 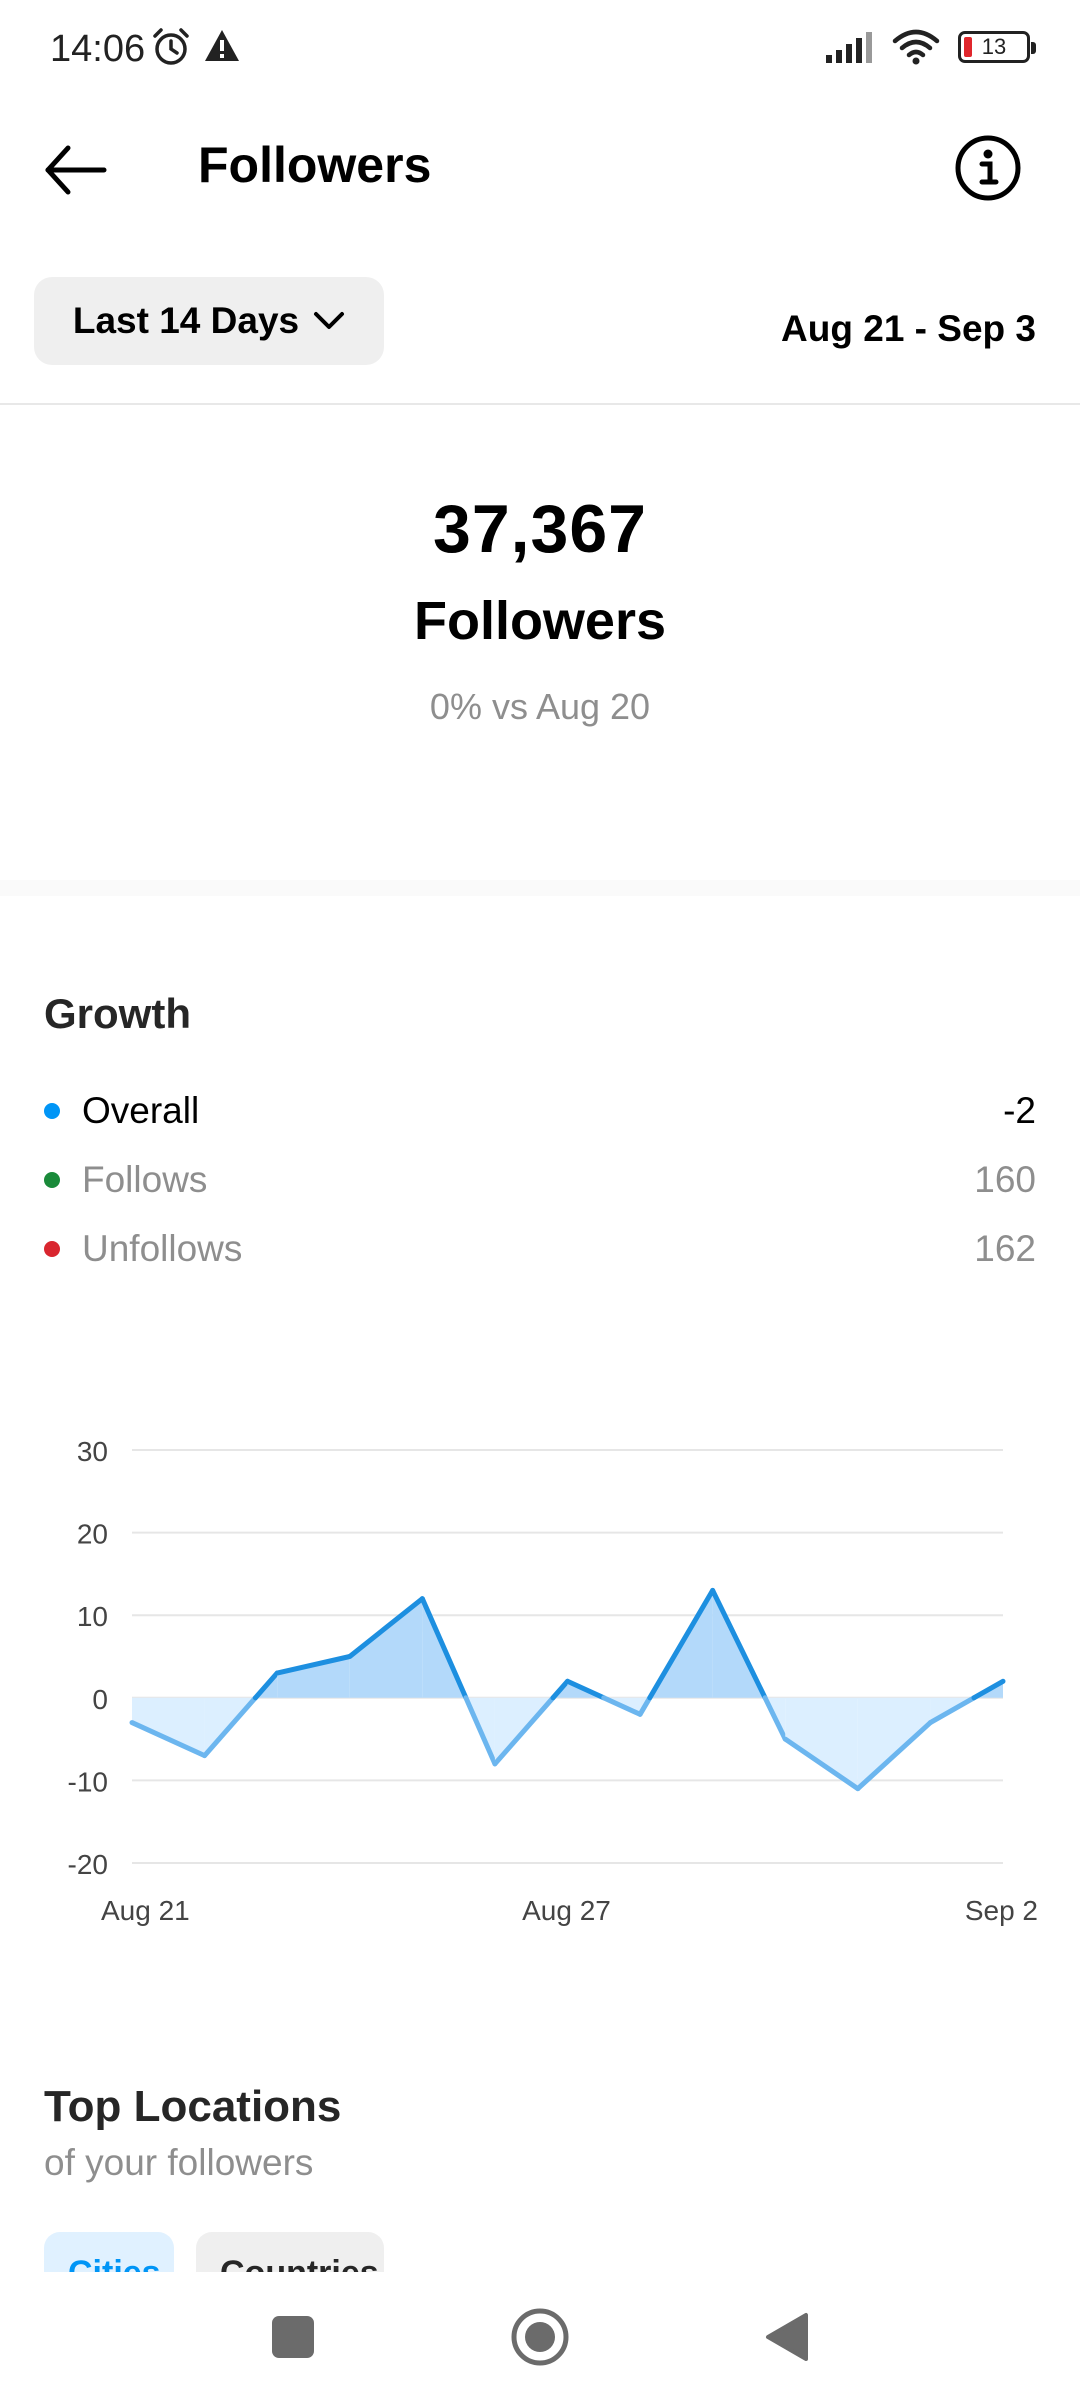 What do you see at coordinates (540, 529) in the screenshot?
I see `followers-count: 37,367` at bounding box center [540, 529].